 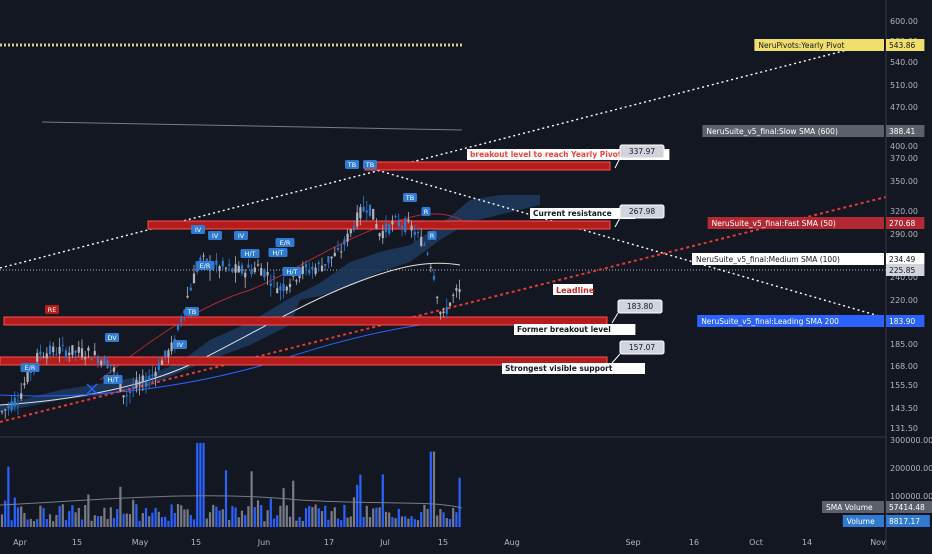 What do you see at coordinates (443, 542) in the screenshot?
I see `time-tick-label: 15` at bounding box center [443, 542].